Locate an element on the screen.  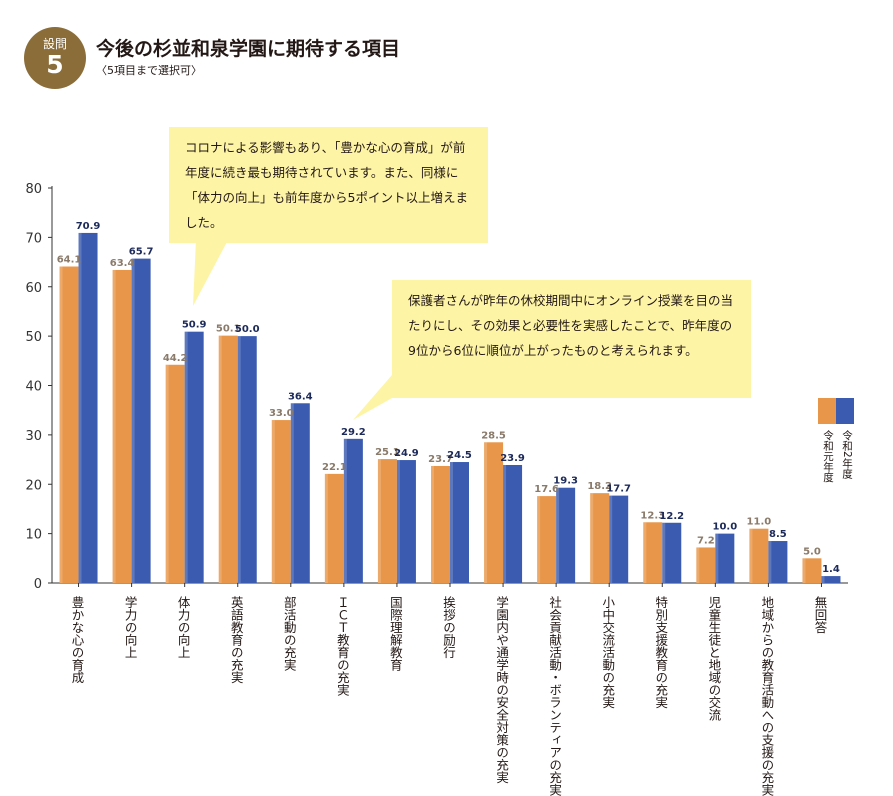
page-subtitle: 〈5項目まで選択可〉 is located at coordinates (149, 70).